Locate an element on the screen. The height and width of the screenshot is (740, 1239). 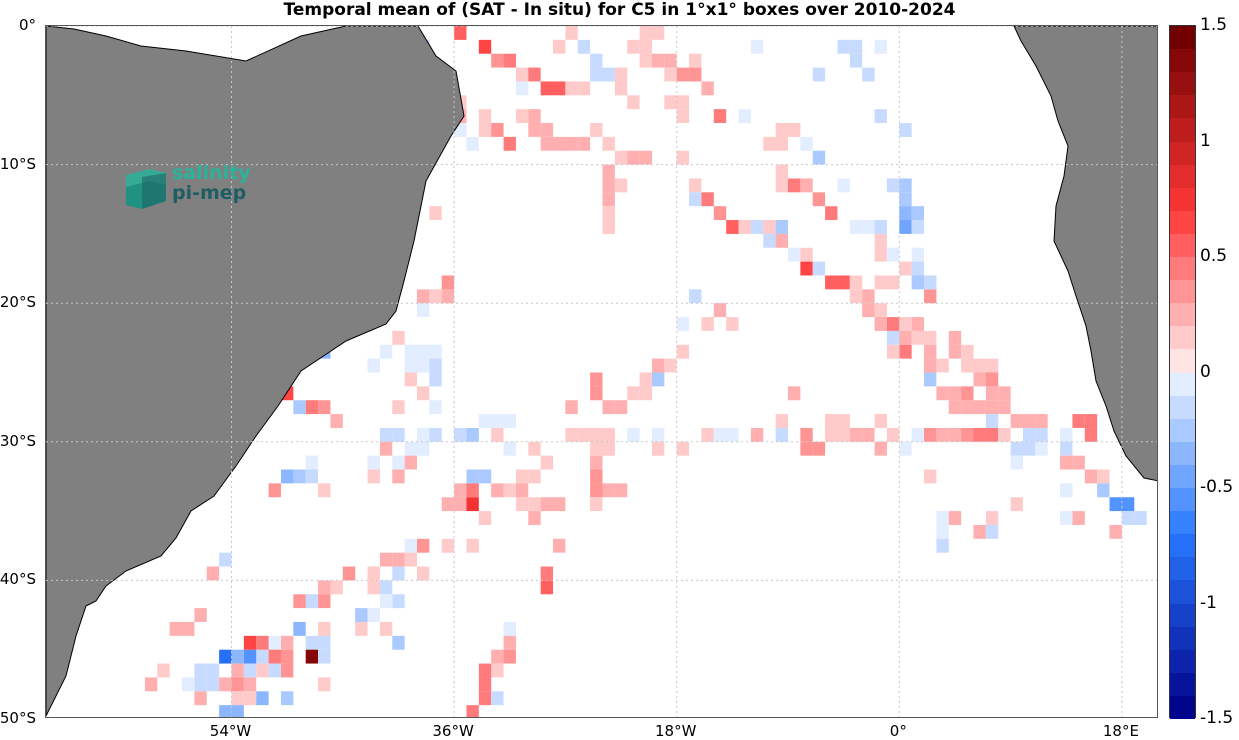
latitude-tick-label: 50°S is located at coordinates (18, 718).